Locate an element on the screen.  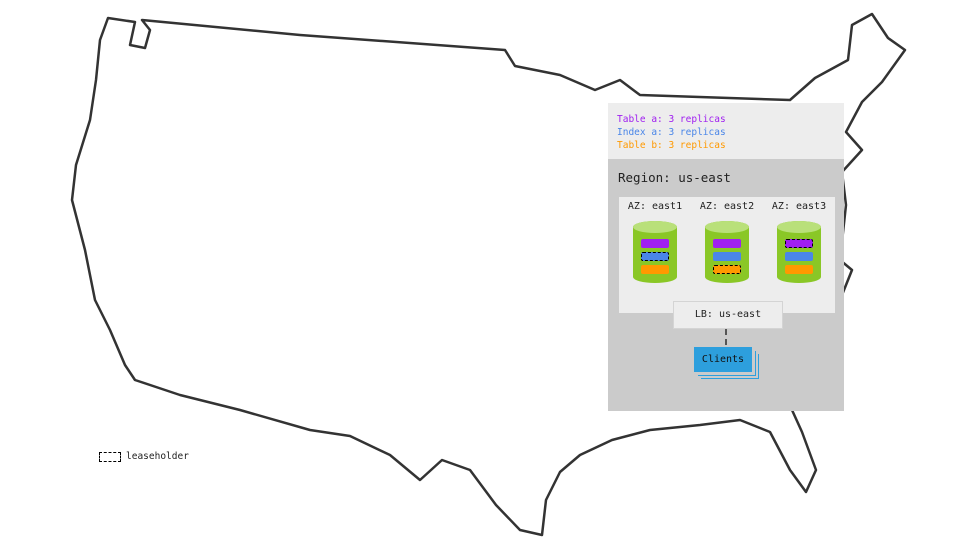
az-east3: AZ: east3 is located at coordinates (799, 255).